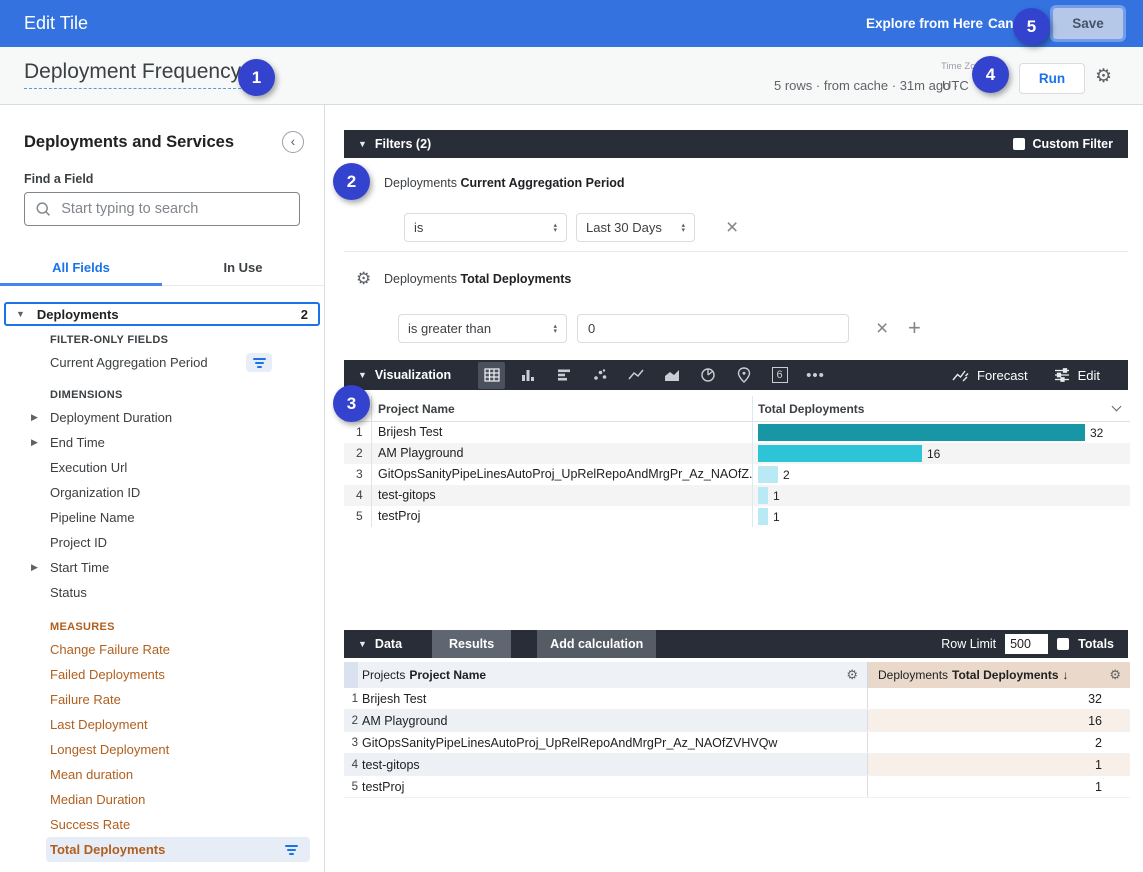 Image resolution: width=1143 pixels, height=872 pixels. Describe the element at coordinates (162, 592) in the screenshot. I see `field-status: Status` at that location.